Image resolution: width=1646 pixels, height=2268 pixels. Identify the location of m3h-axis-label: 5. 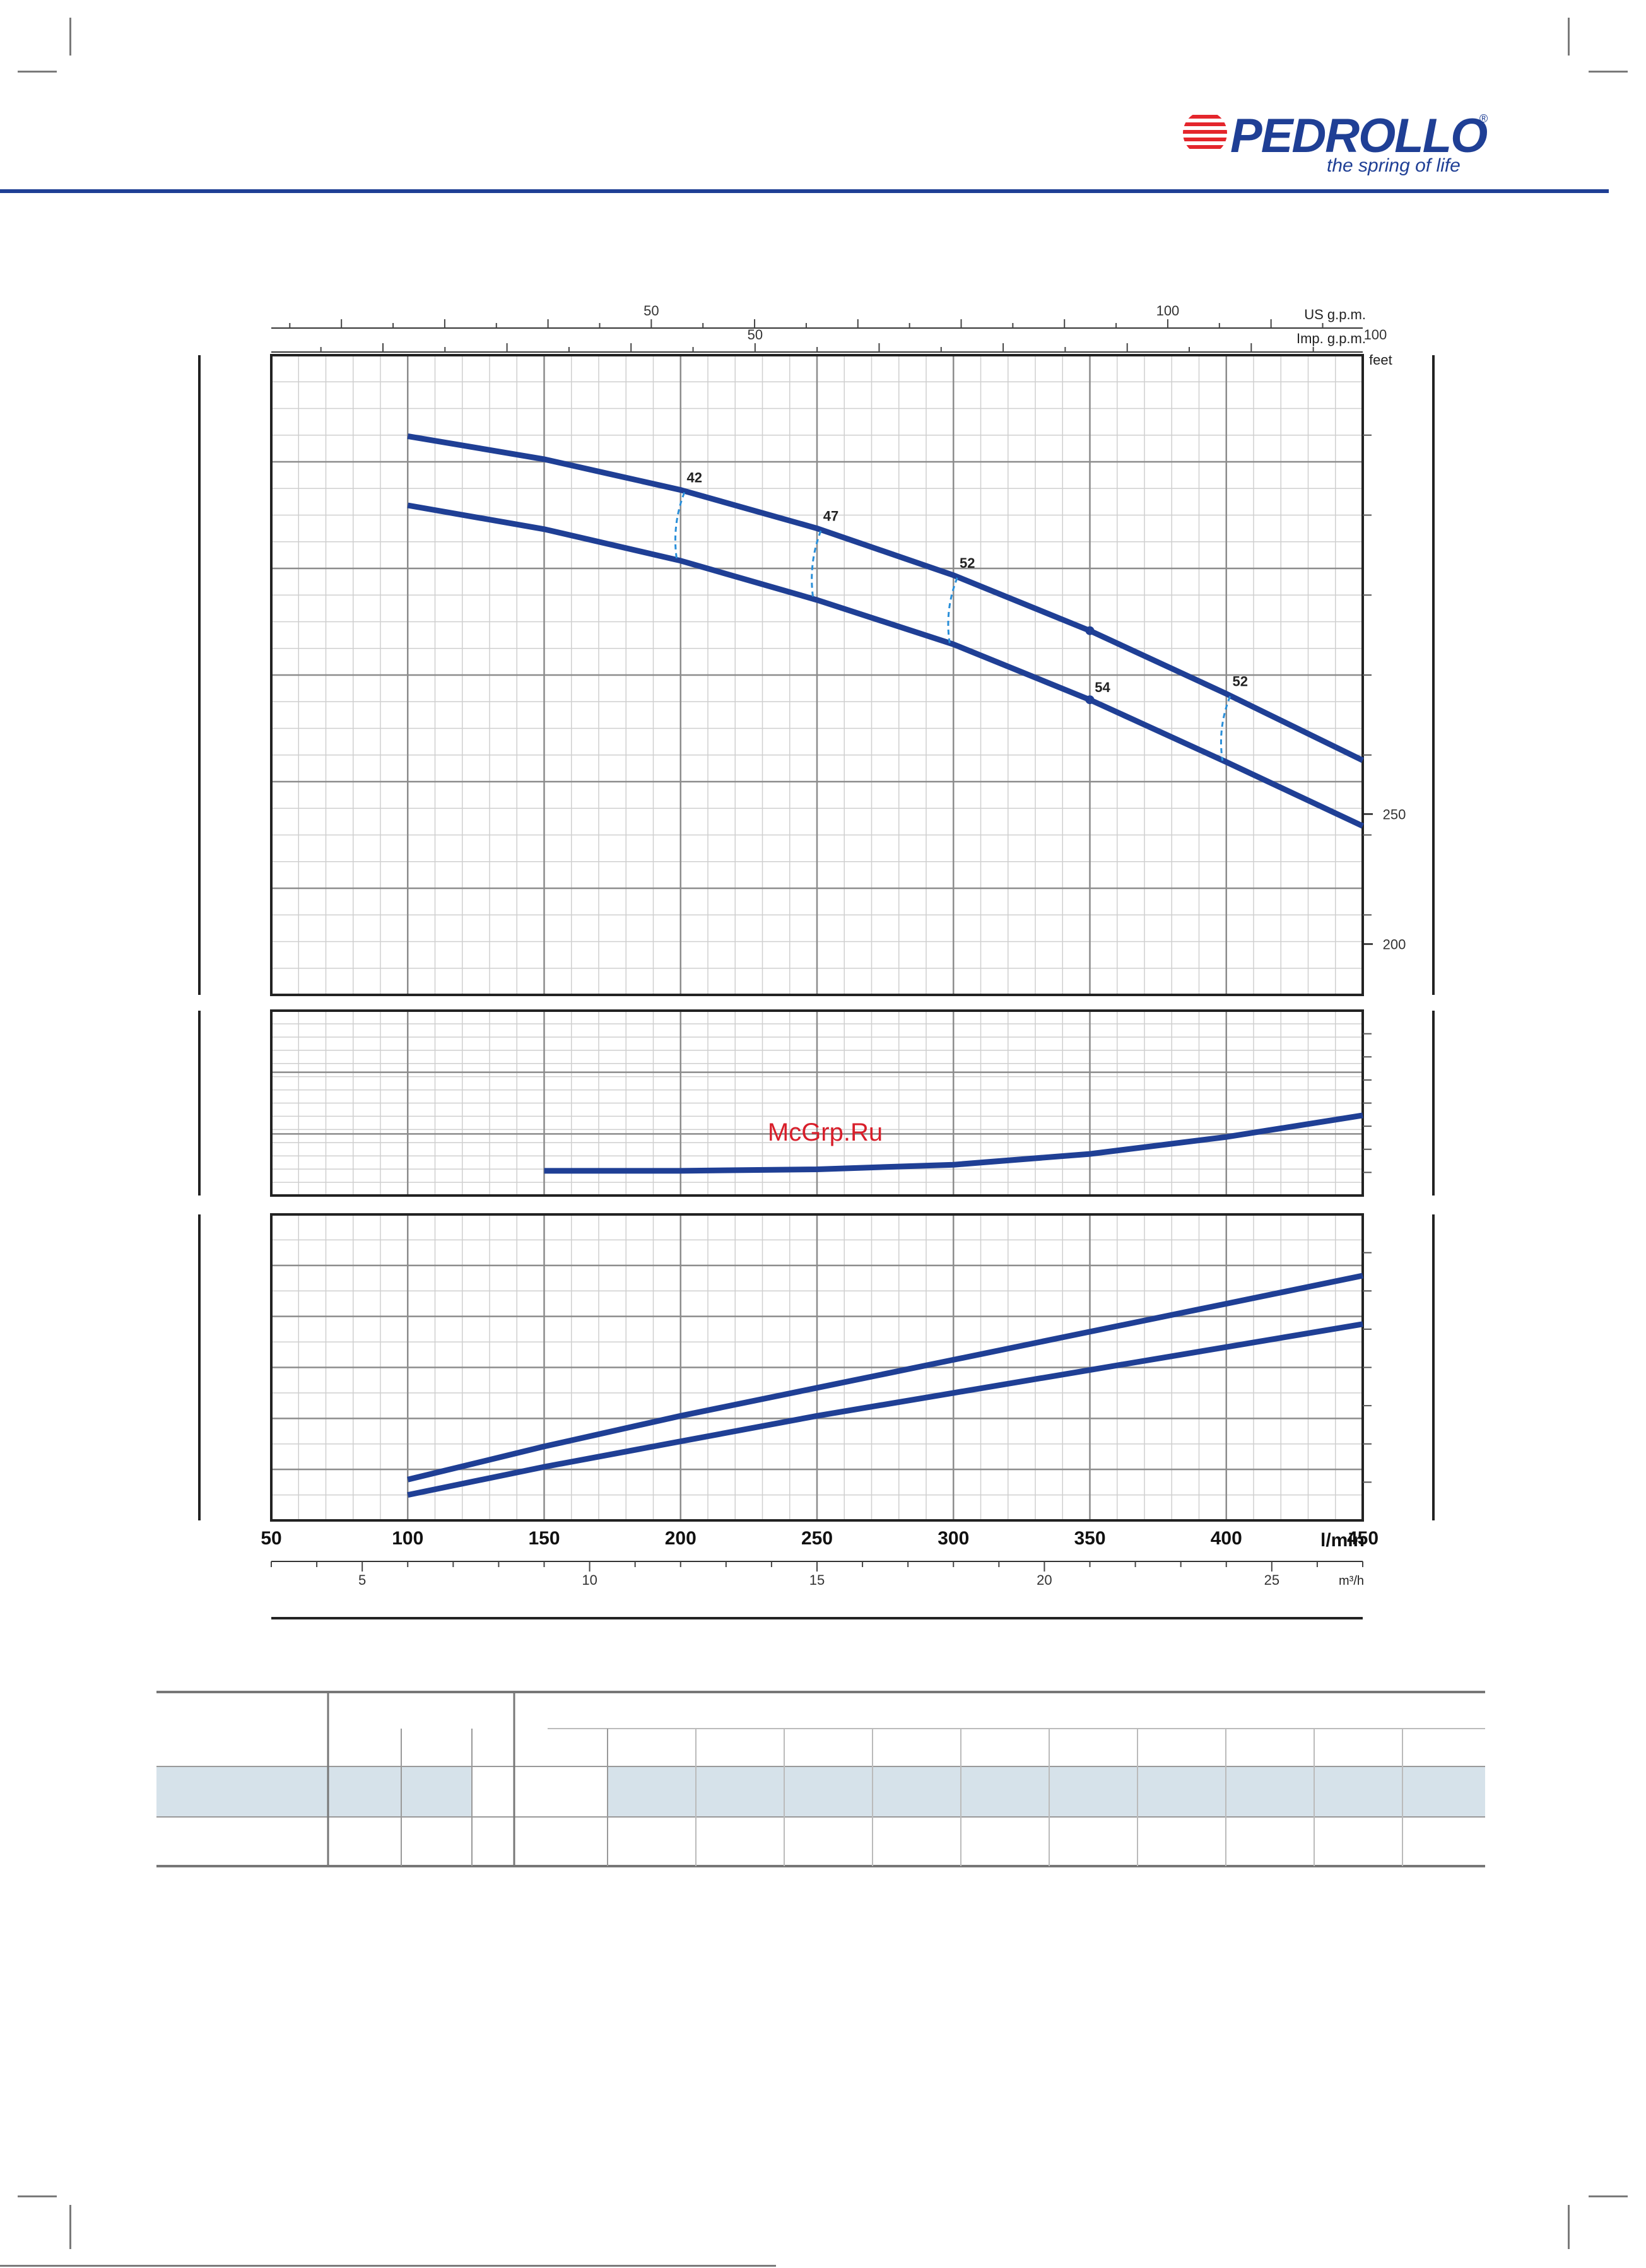
(362, 1580).